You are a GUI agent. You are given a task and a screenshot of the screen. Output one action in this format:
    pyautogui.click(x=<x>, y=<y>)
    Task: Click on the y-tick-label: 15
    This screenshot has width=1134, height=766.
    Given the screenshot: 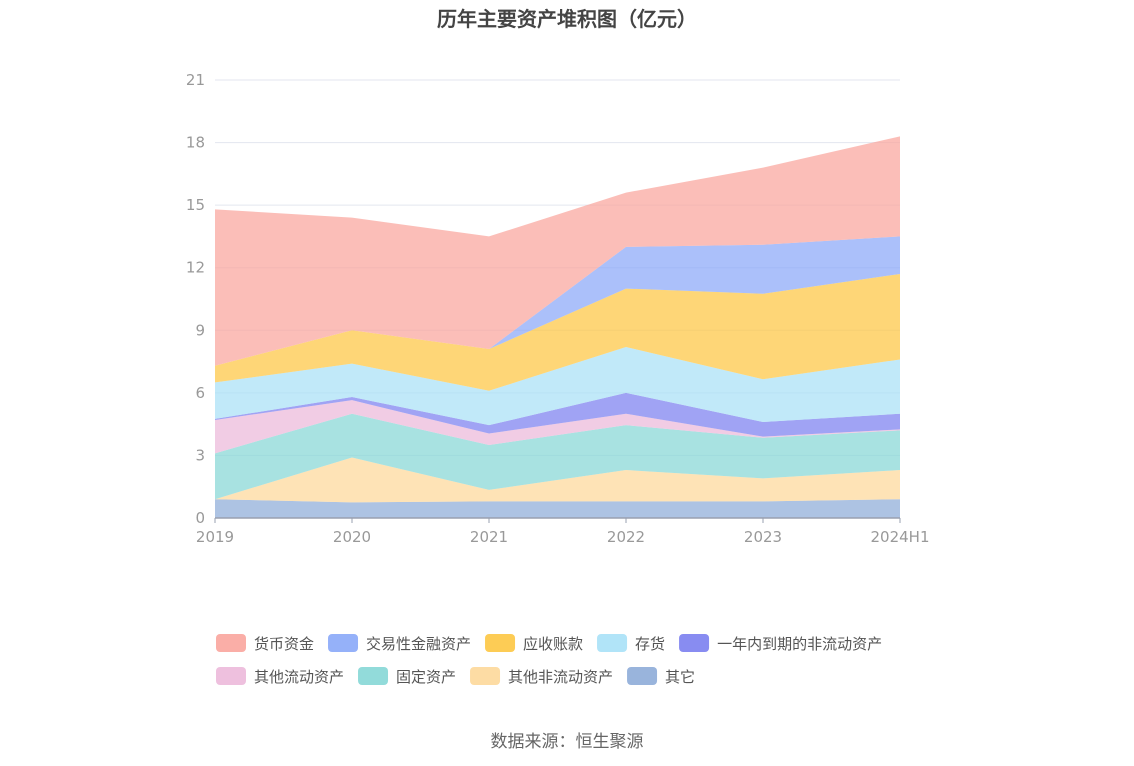 What is the action you would take?
    pyautogui.click(x=195, y=205)
    